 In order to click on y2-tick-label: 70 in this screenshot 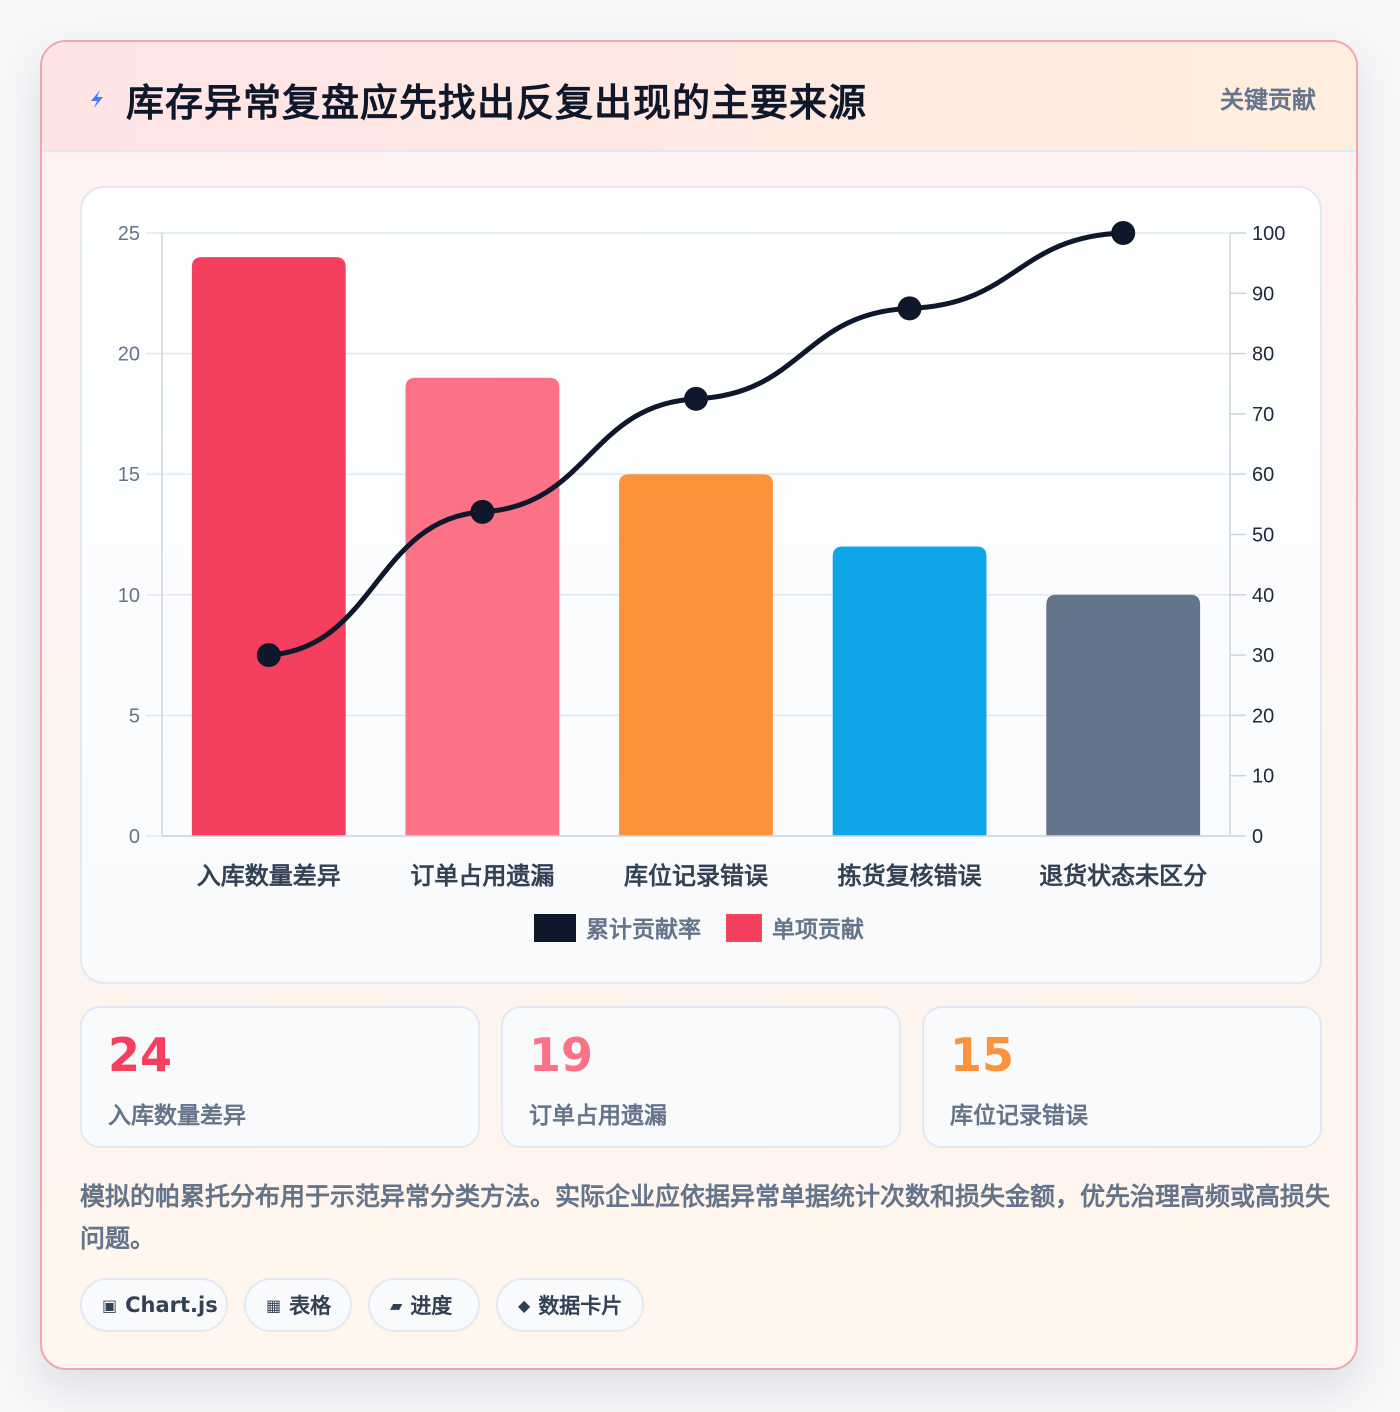, I will do `click(1263, 415)`.